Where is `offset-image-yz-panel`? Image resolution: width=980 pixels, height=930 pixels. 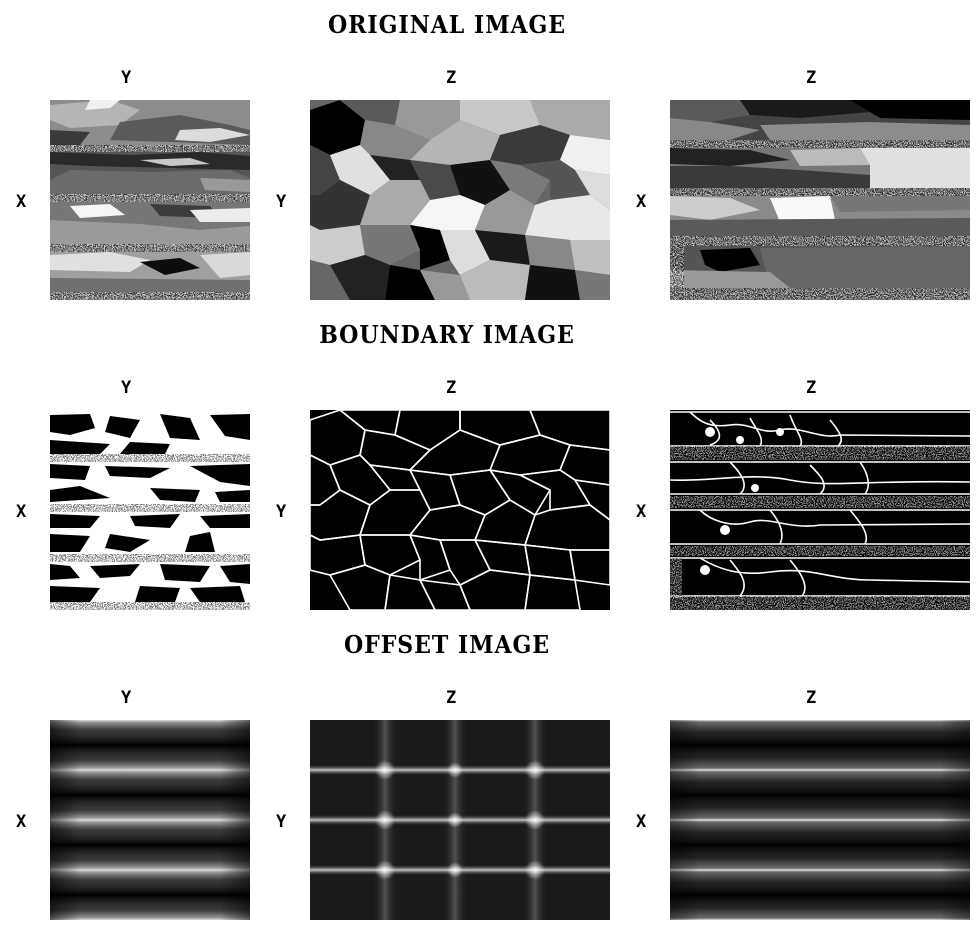
offset-image-yz-panel is located at coordinates (460, 820).